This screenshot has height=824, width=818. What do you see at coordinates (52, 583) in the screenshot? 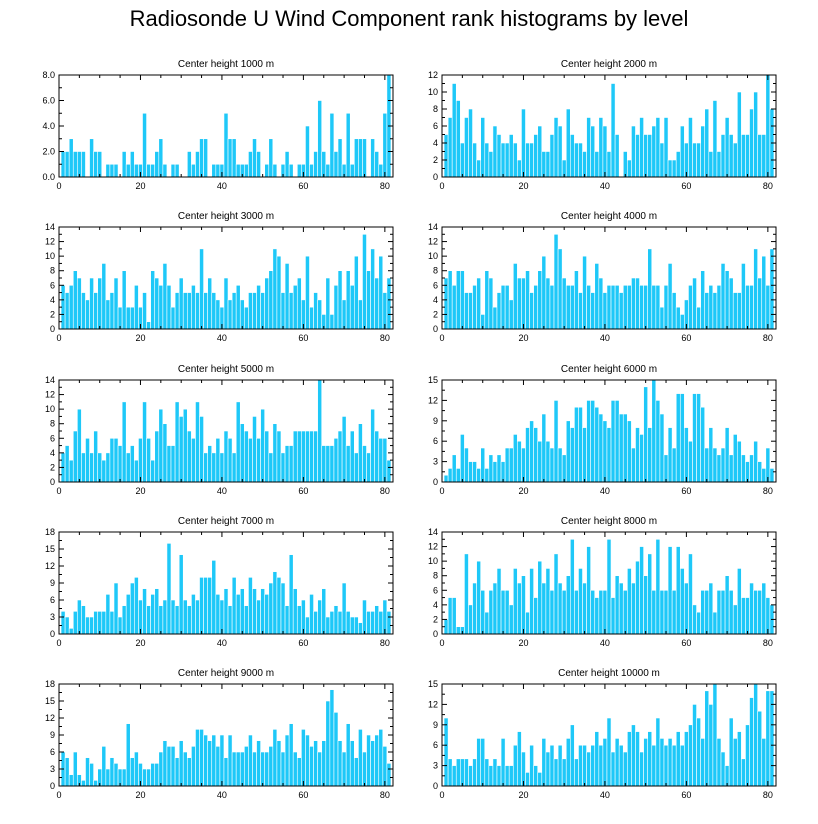
I see `y-tick-label: 9` at bounding box center [52, 583].